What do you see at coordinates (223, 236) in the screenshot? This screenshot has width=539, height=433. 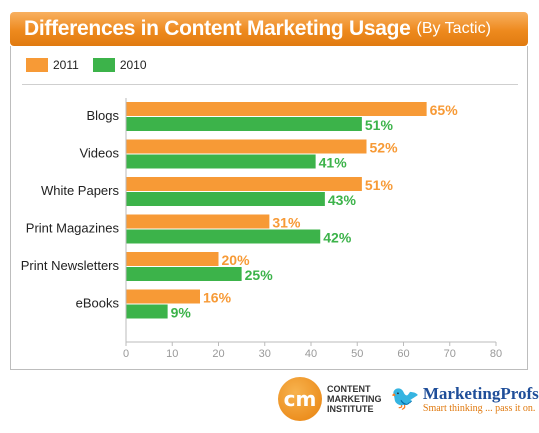 I see `bar-2010-print-magazines` at bounding box center [223, 236].